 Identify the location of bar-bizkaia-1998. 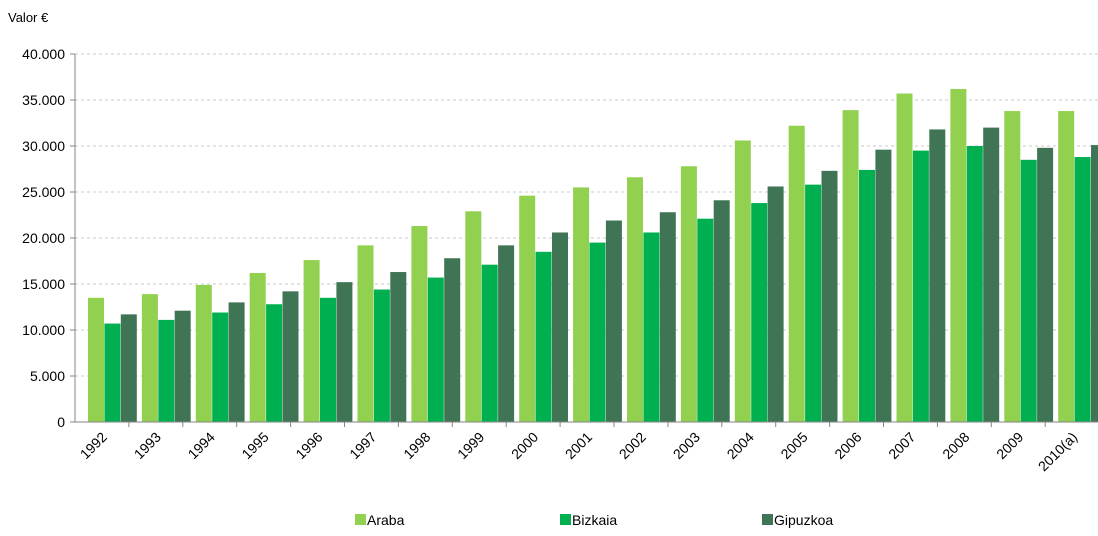
(435, 349).